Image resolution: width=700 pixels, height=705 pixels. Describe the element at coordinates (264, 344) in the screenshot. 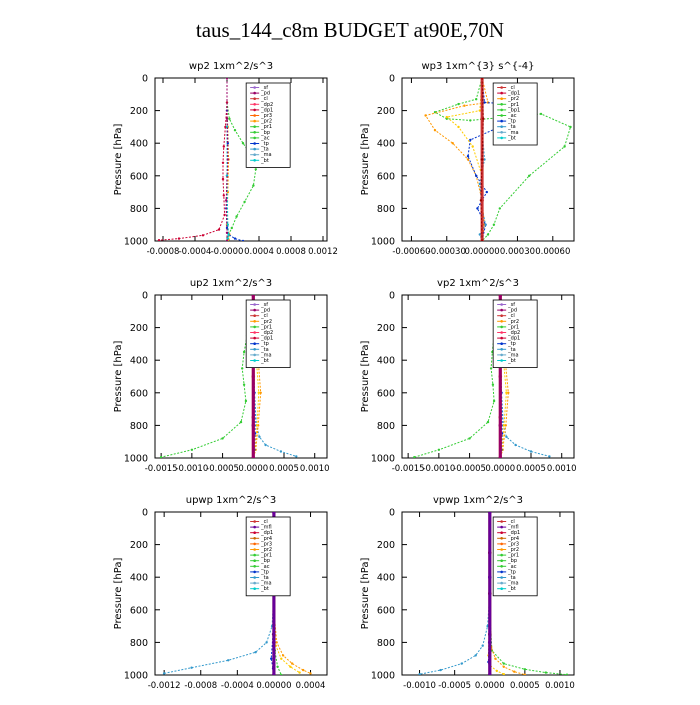

I see `legend-label: _tp` at that location.